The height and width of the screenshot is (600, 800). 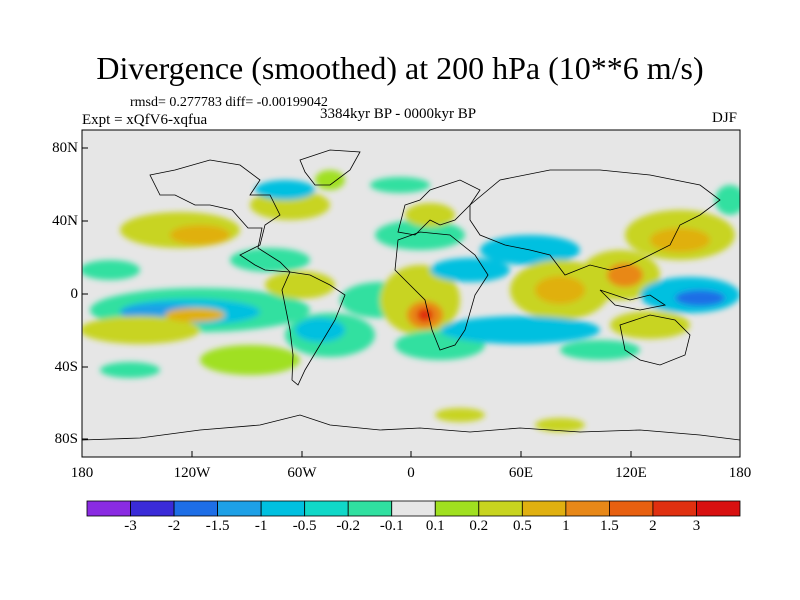 What do you see at coordinates (631, 473) in the screenshot?
I see `lon-tick-label: 120E` at bounding box center [631, 473].